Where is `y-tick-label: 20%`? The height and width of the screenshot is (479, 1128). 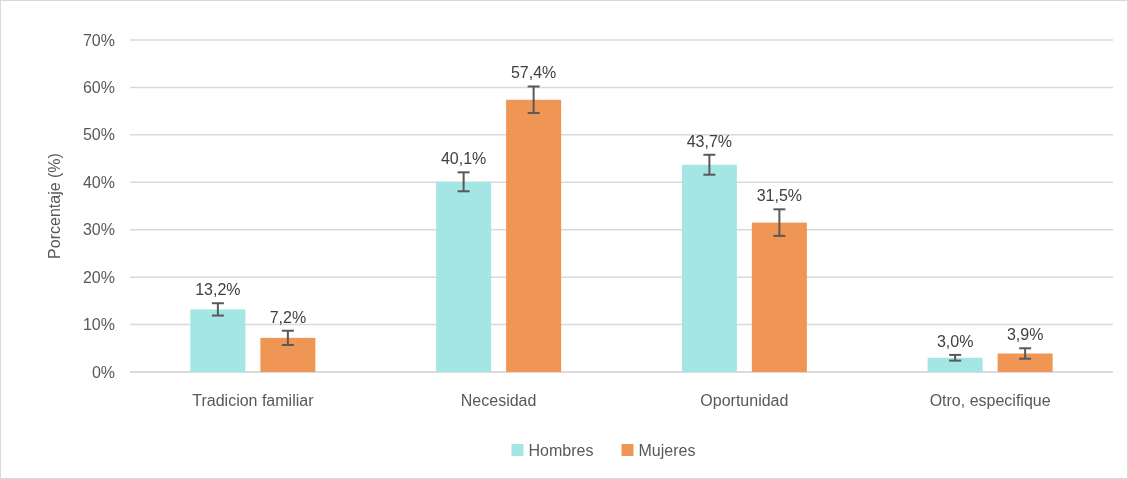
y-tick-label: 20% is located at coordinates (98, 277).